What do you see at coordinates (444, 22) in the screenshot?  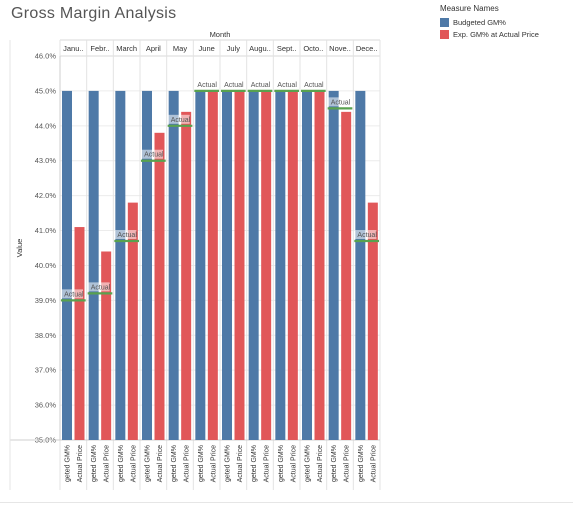 I see `legend-swatch-budgeted` at bounding box center [444, 22].